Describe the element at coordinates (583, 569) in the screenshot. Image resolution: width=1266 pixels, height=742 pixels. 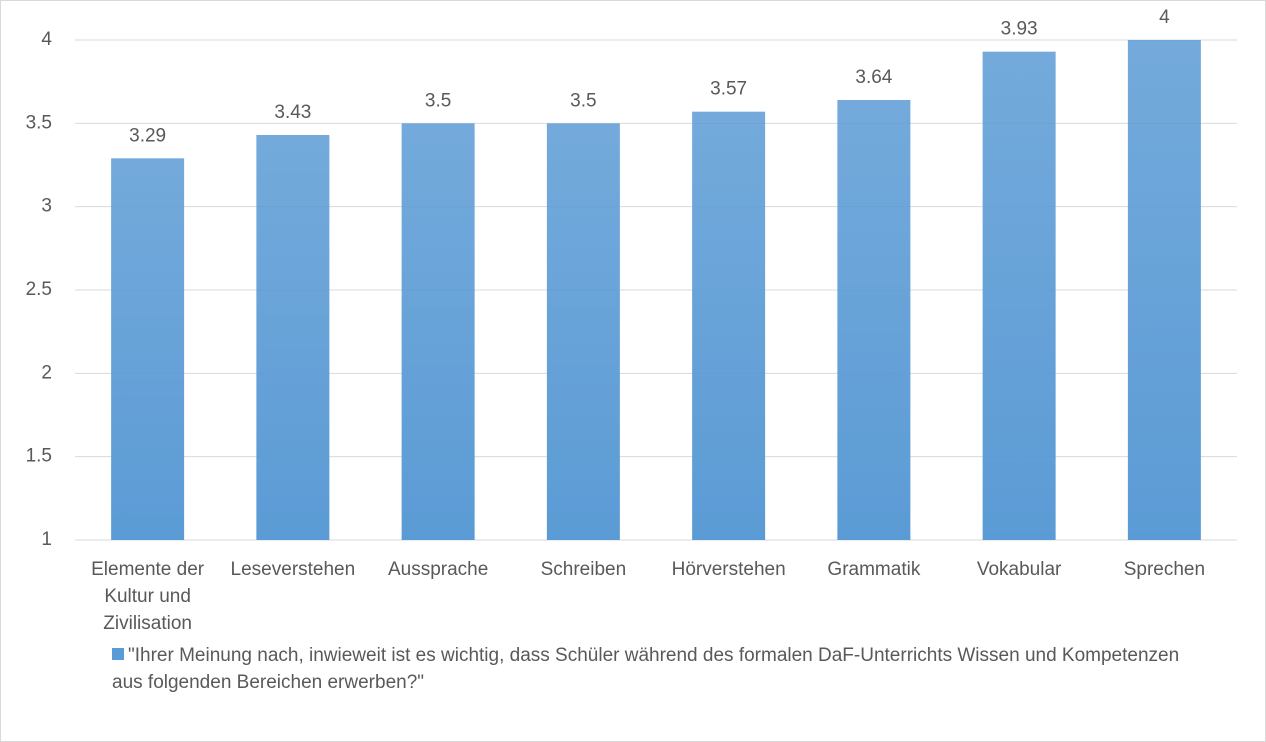
I see `x-tick-label: Schreiben` at that location.